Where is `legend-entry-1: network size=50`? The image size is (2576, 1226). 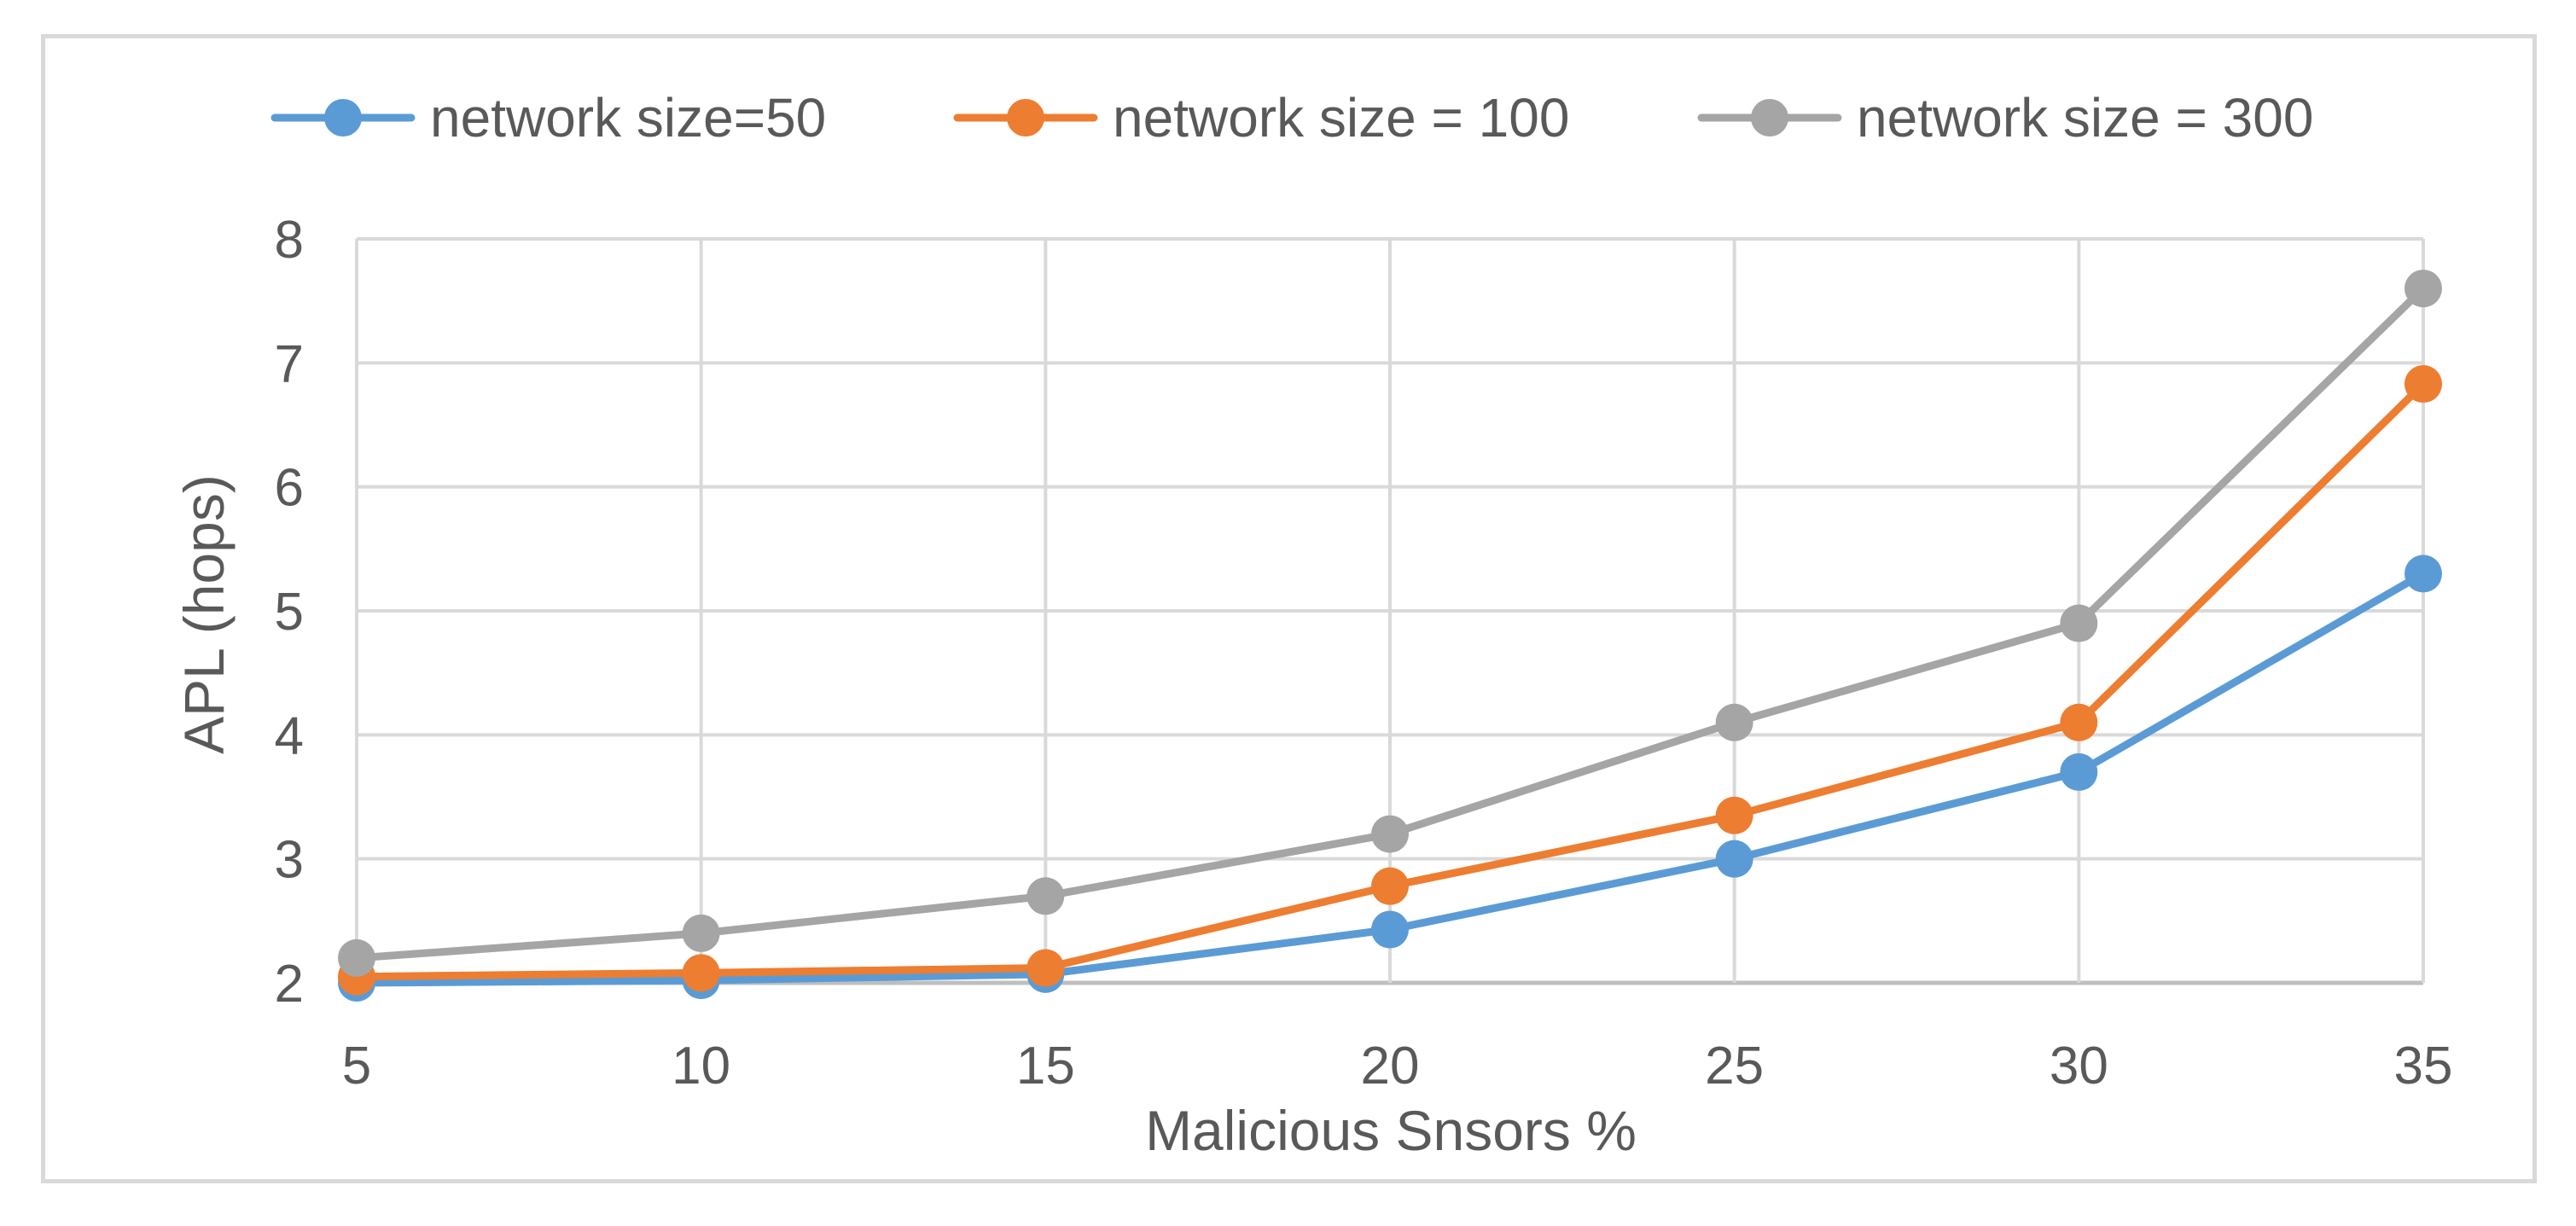 legend-entry-1: network size=50 is located at coordinates (548, 117).